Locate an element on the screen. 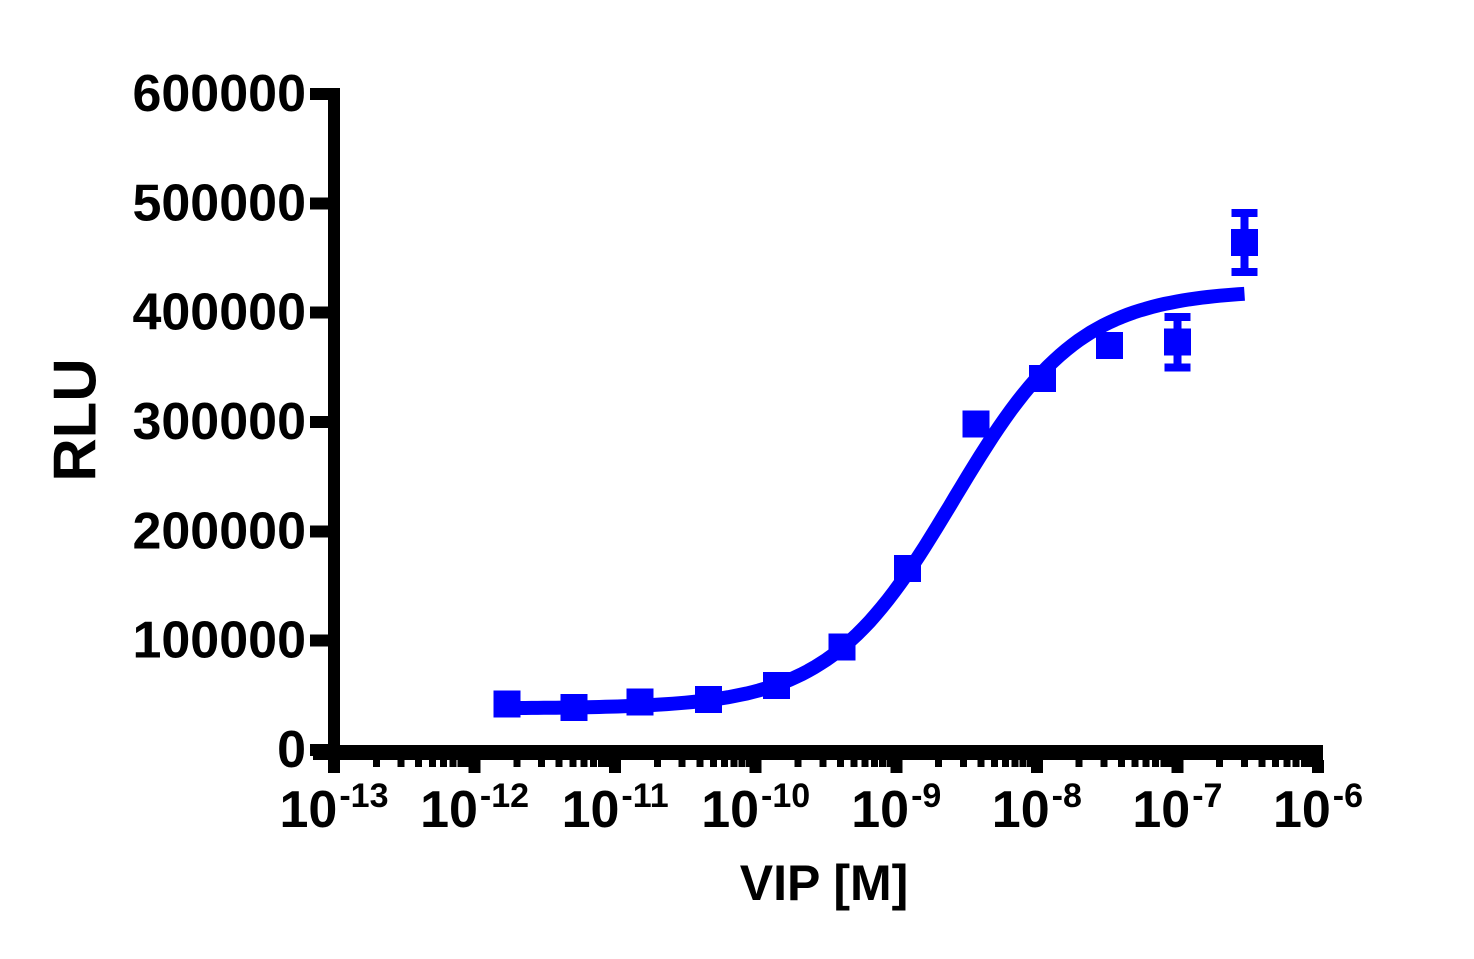 The width and height of the screenshot is (1474, 959). x-axis-spine is located at coordinates (818, 752).